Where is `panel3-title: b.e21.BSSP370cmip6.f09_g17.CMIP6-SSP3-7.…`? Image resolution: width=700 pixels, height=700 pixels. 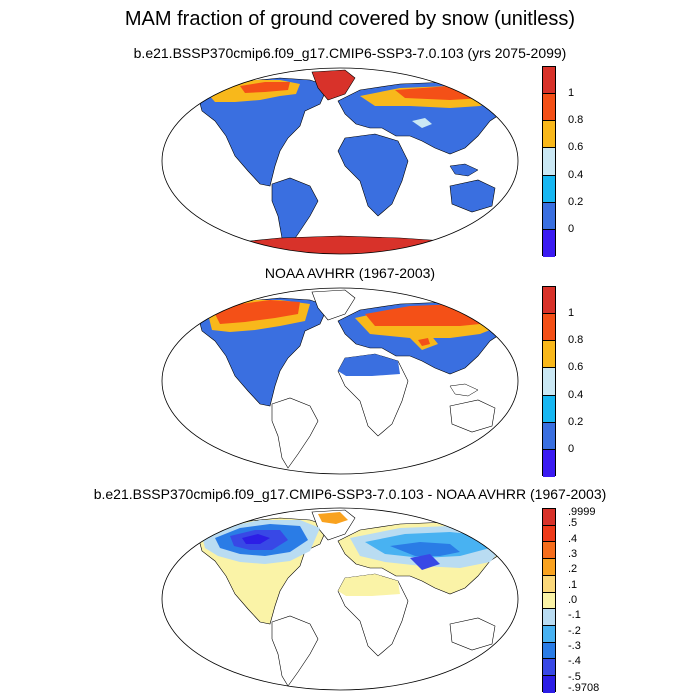
panel3-title: b.e21.BSSP370cmip6.f09_g17.CMIP6-SSP3-7.… is located at coordinates (350, 494).